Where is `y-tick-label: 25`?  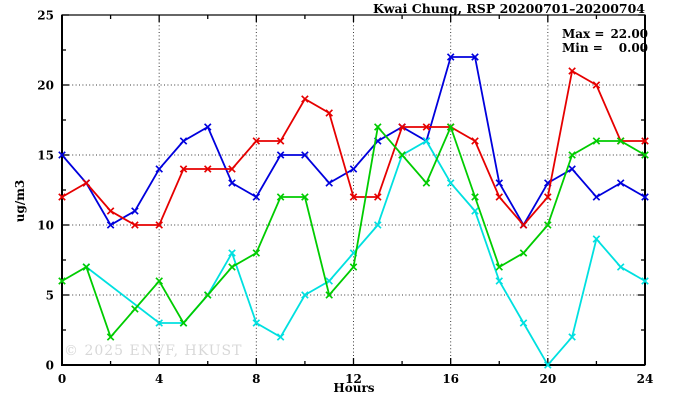 y-tick-label: 25 is located at coordinates (45, 16).